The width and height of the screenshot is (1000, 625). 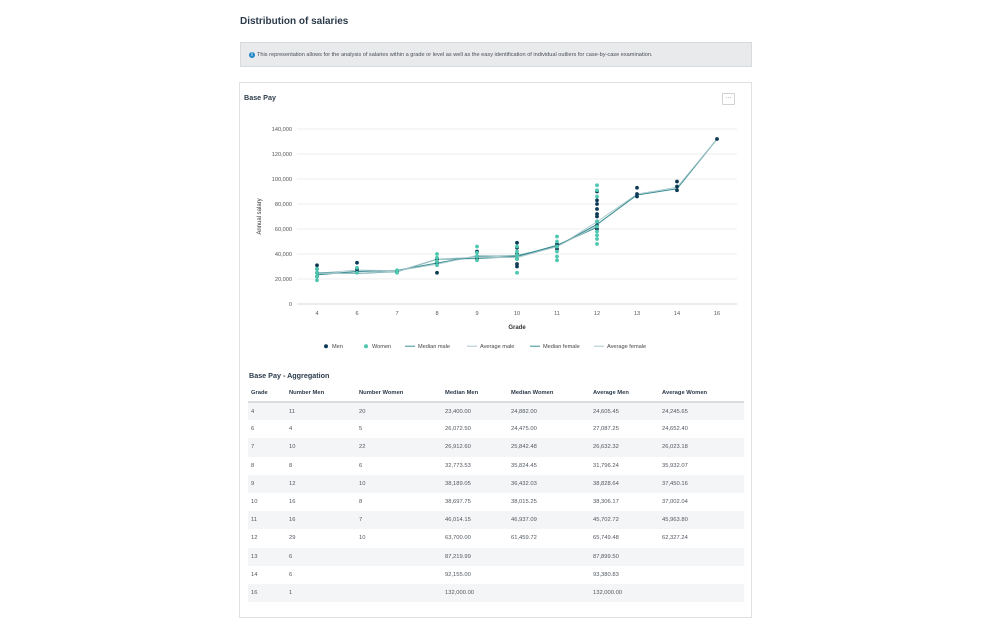 What do you see at coordinates (283, 255) in the screenshot?
I see `y-tick-label: 40,000` at bounding box center [283, 255].